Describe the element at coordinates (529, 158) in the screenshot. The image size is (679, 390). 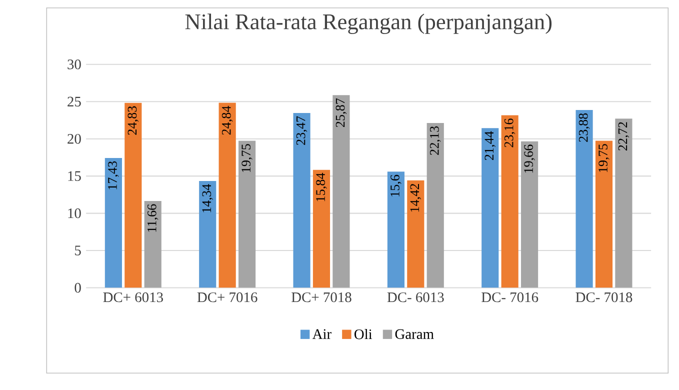
I see `data-label: 19,66` at that location.